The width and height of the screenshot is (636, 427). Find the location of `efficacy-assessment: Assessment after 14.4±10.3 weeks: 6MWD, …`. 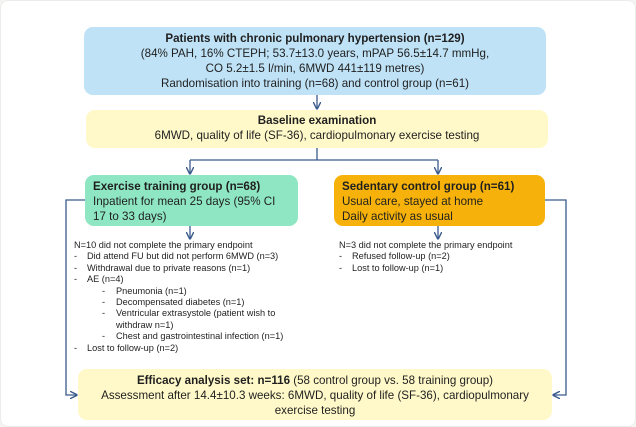

efficacy-assessment: Assessment after 14.4±10.3 weeks: 6MWD, … is located at coordinates (315, 395).